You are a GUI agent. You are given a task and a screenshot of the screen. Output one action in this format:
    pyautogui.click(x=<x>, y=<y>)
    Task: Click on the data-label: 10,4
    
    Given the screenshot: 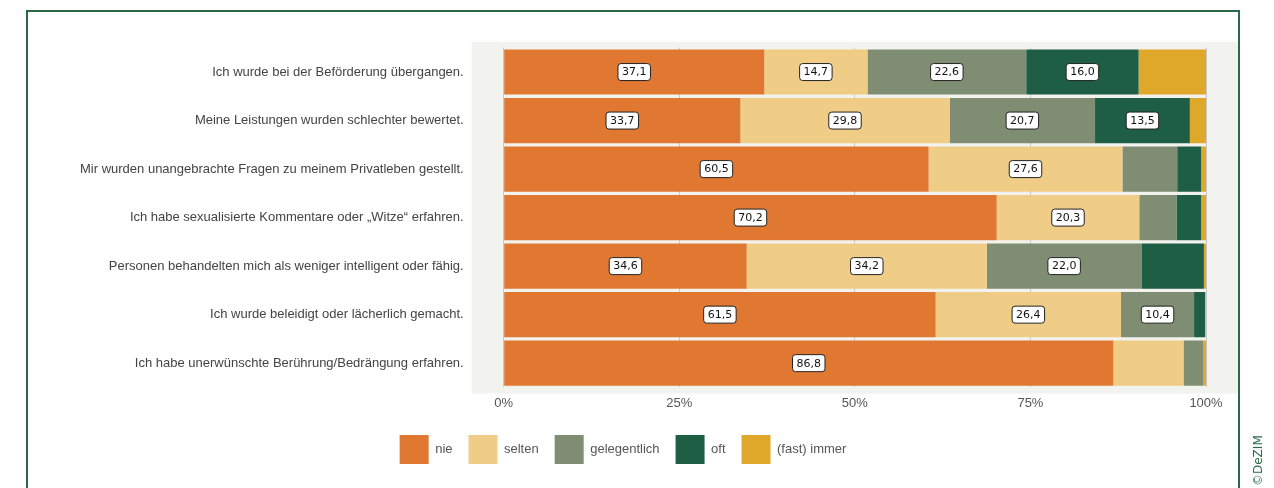 What is the action you would take?
    pyautogui.click(x=1157, y=314)
    